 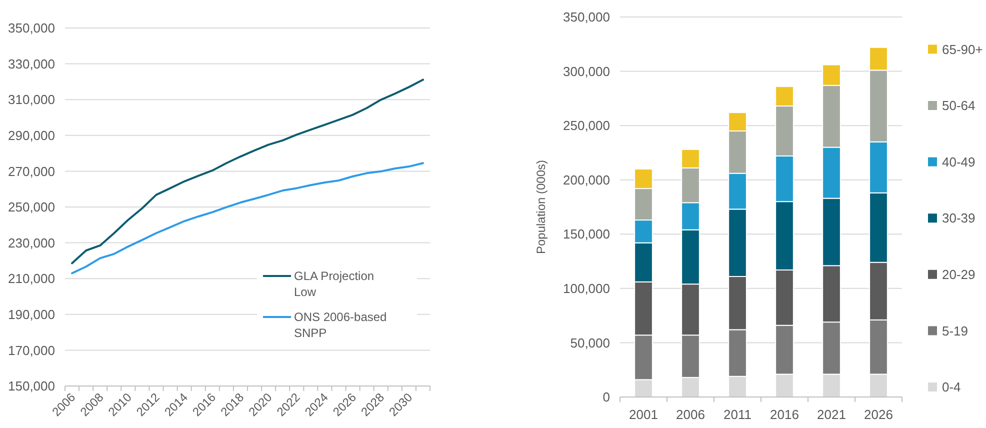 I want to click on y-tick-label: 210,000, so click(x=31, y=278).